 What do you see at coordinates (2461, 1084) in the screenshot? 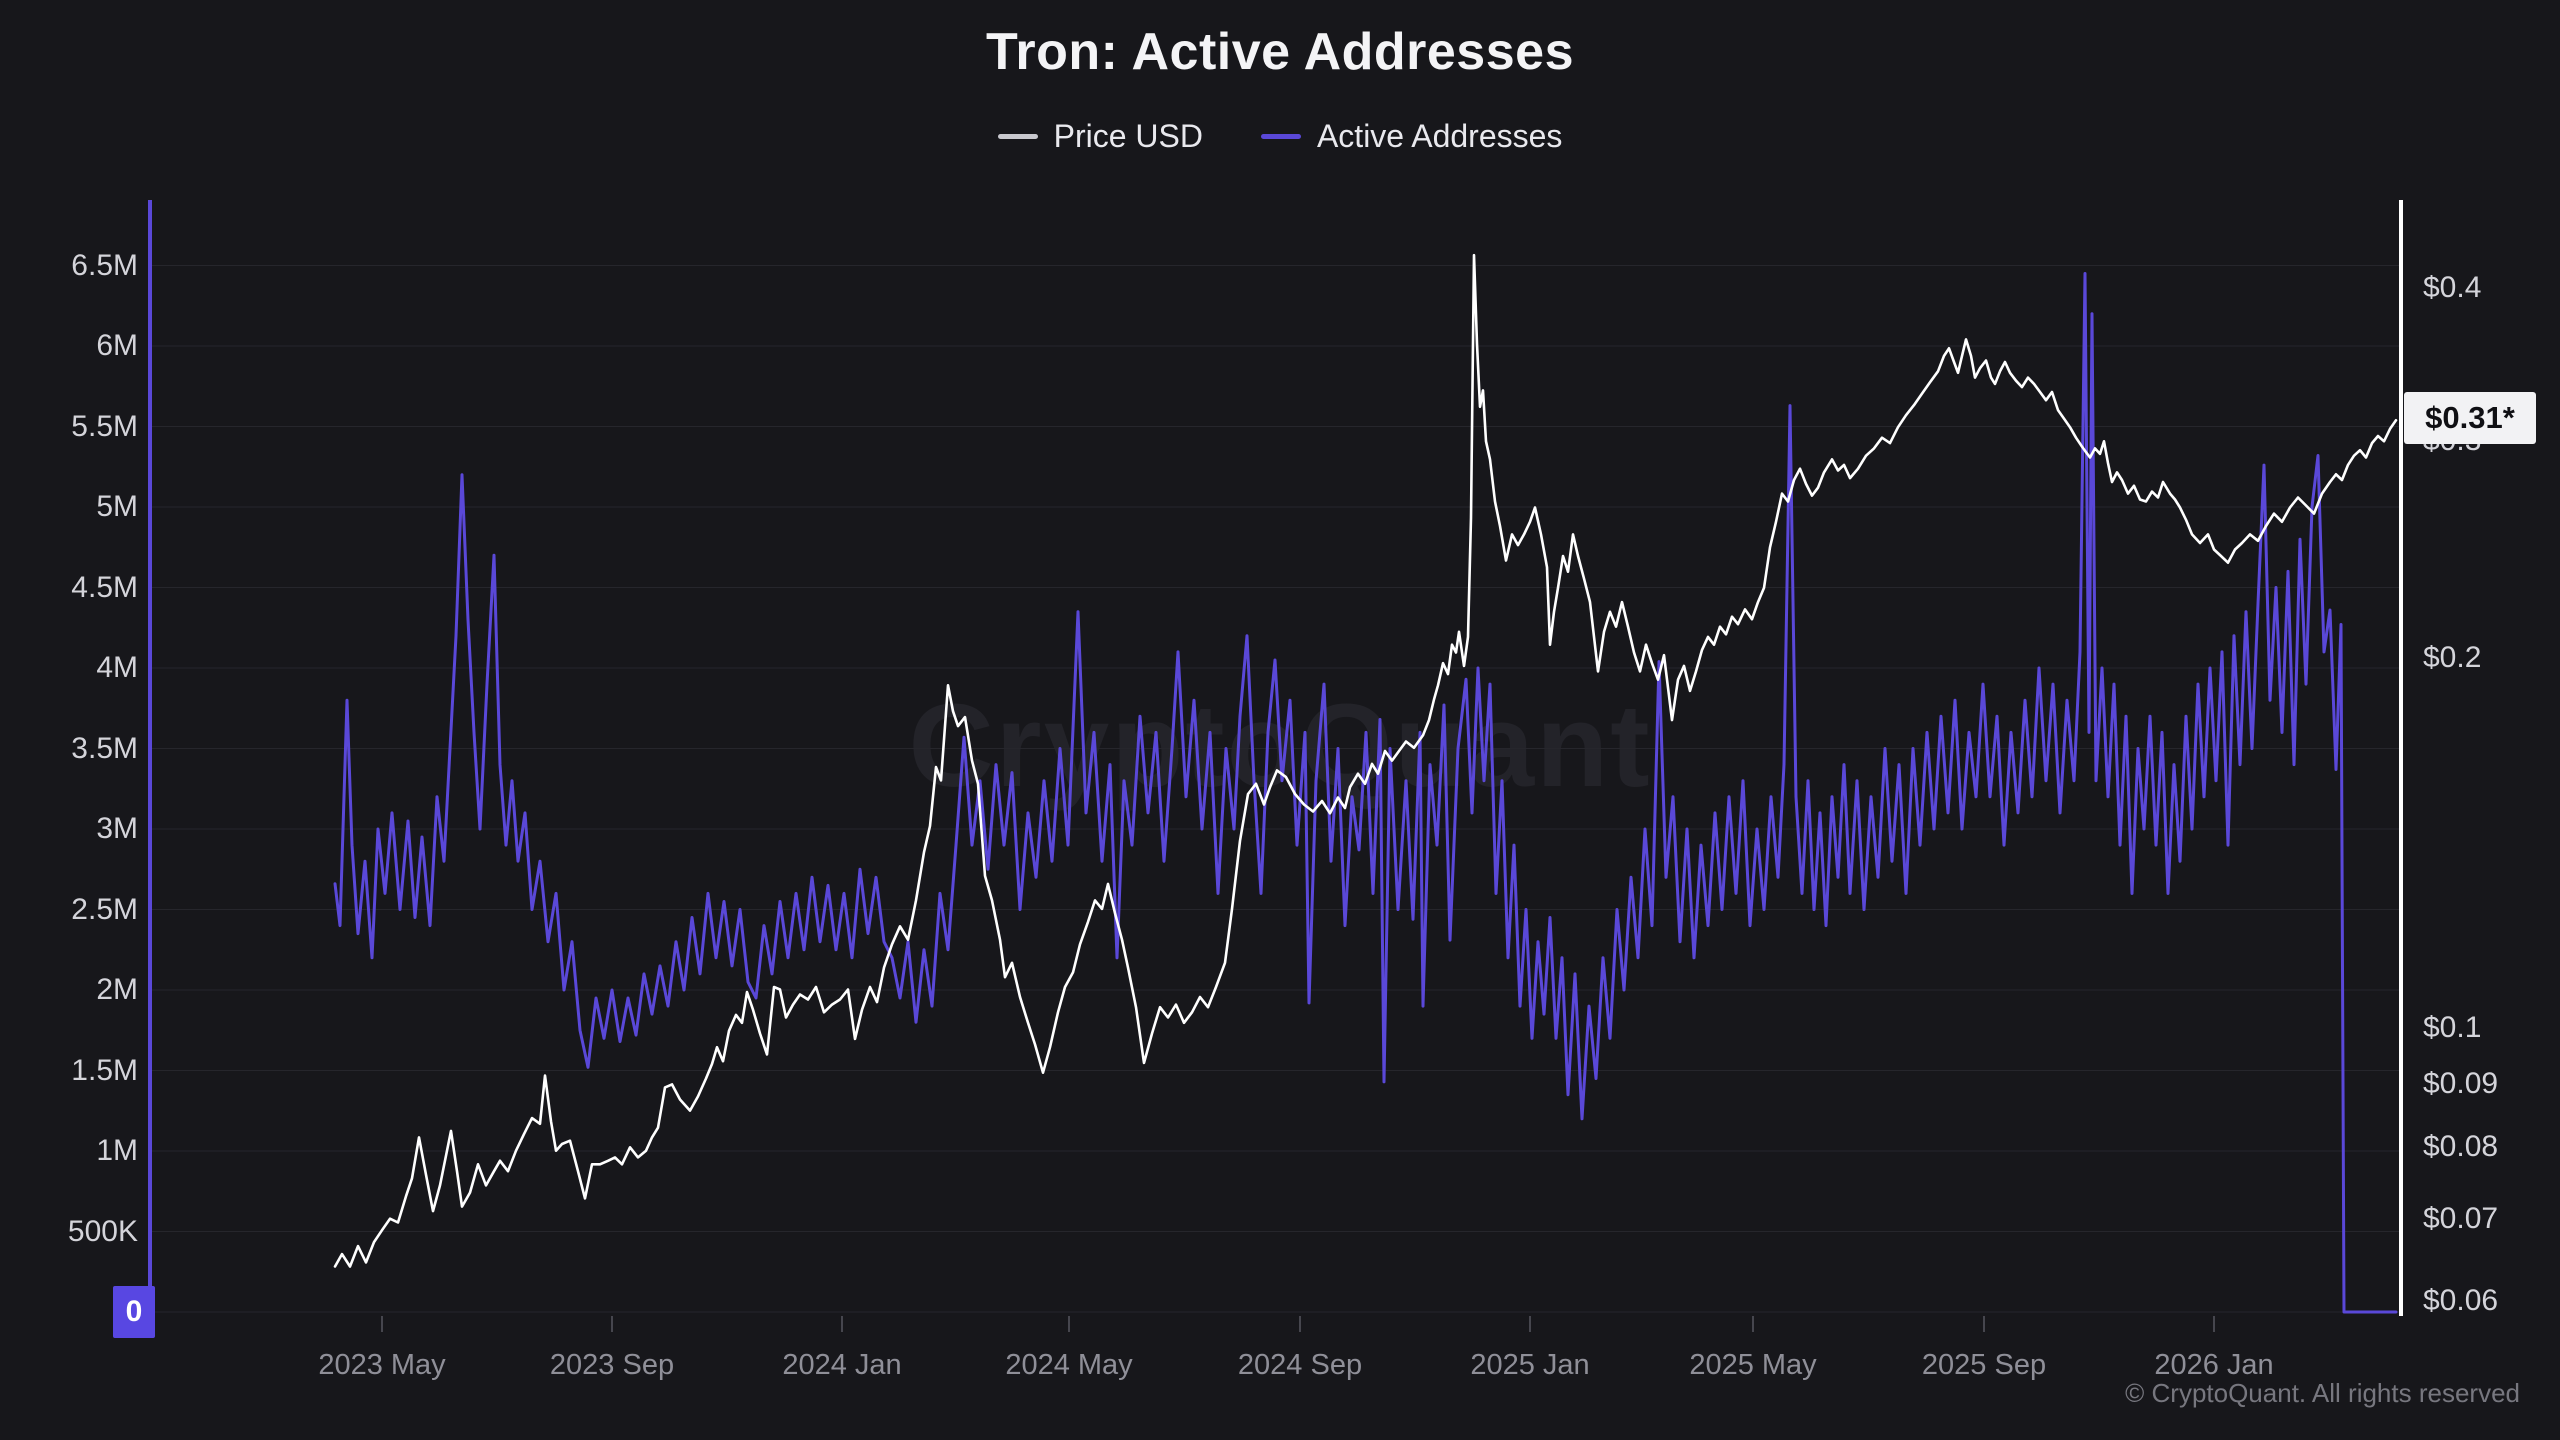
I see `axis-tick-label: $0.09` at bounding box center [2461, 1084].